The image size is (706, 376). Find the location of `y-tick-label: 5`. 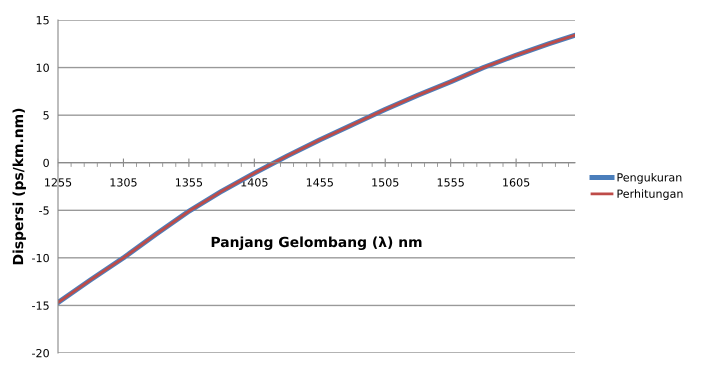

y-tick-label: 5 is located at coordinates (46, 115).